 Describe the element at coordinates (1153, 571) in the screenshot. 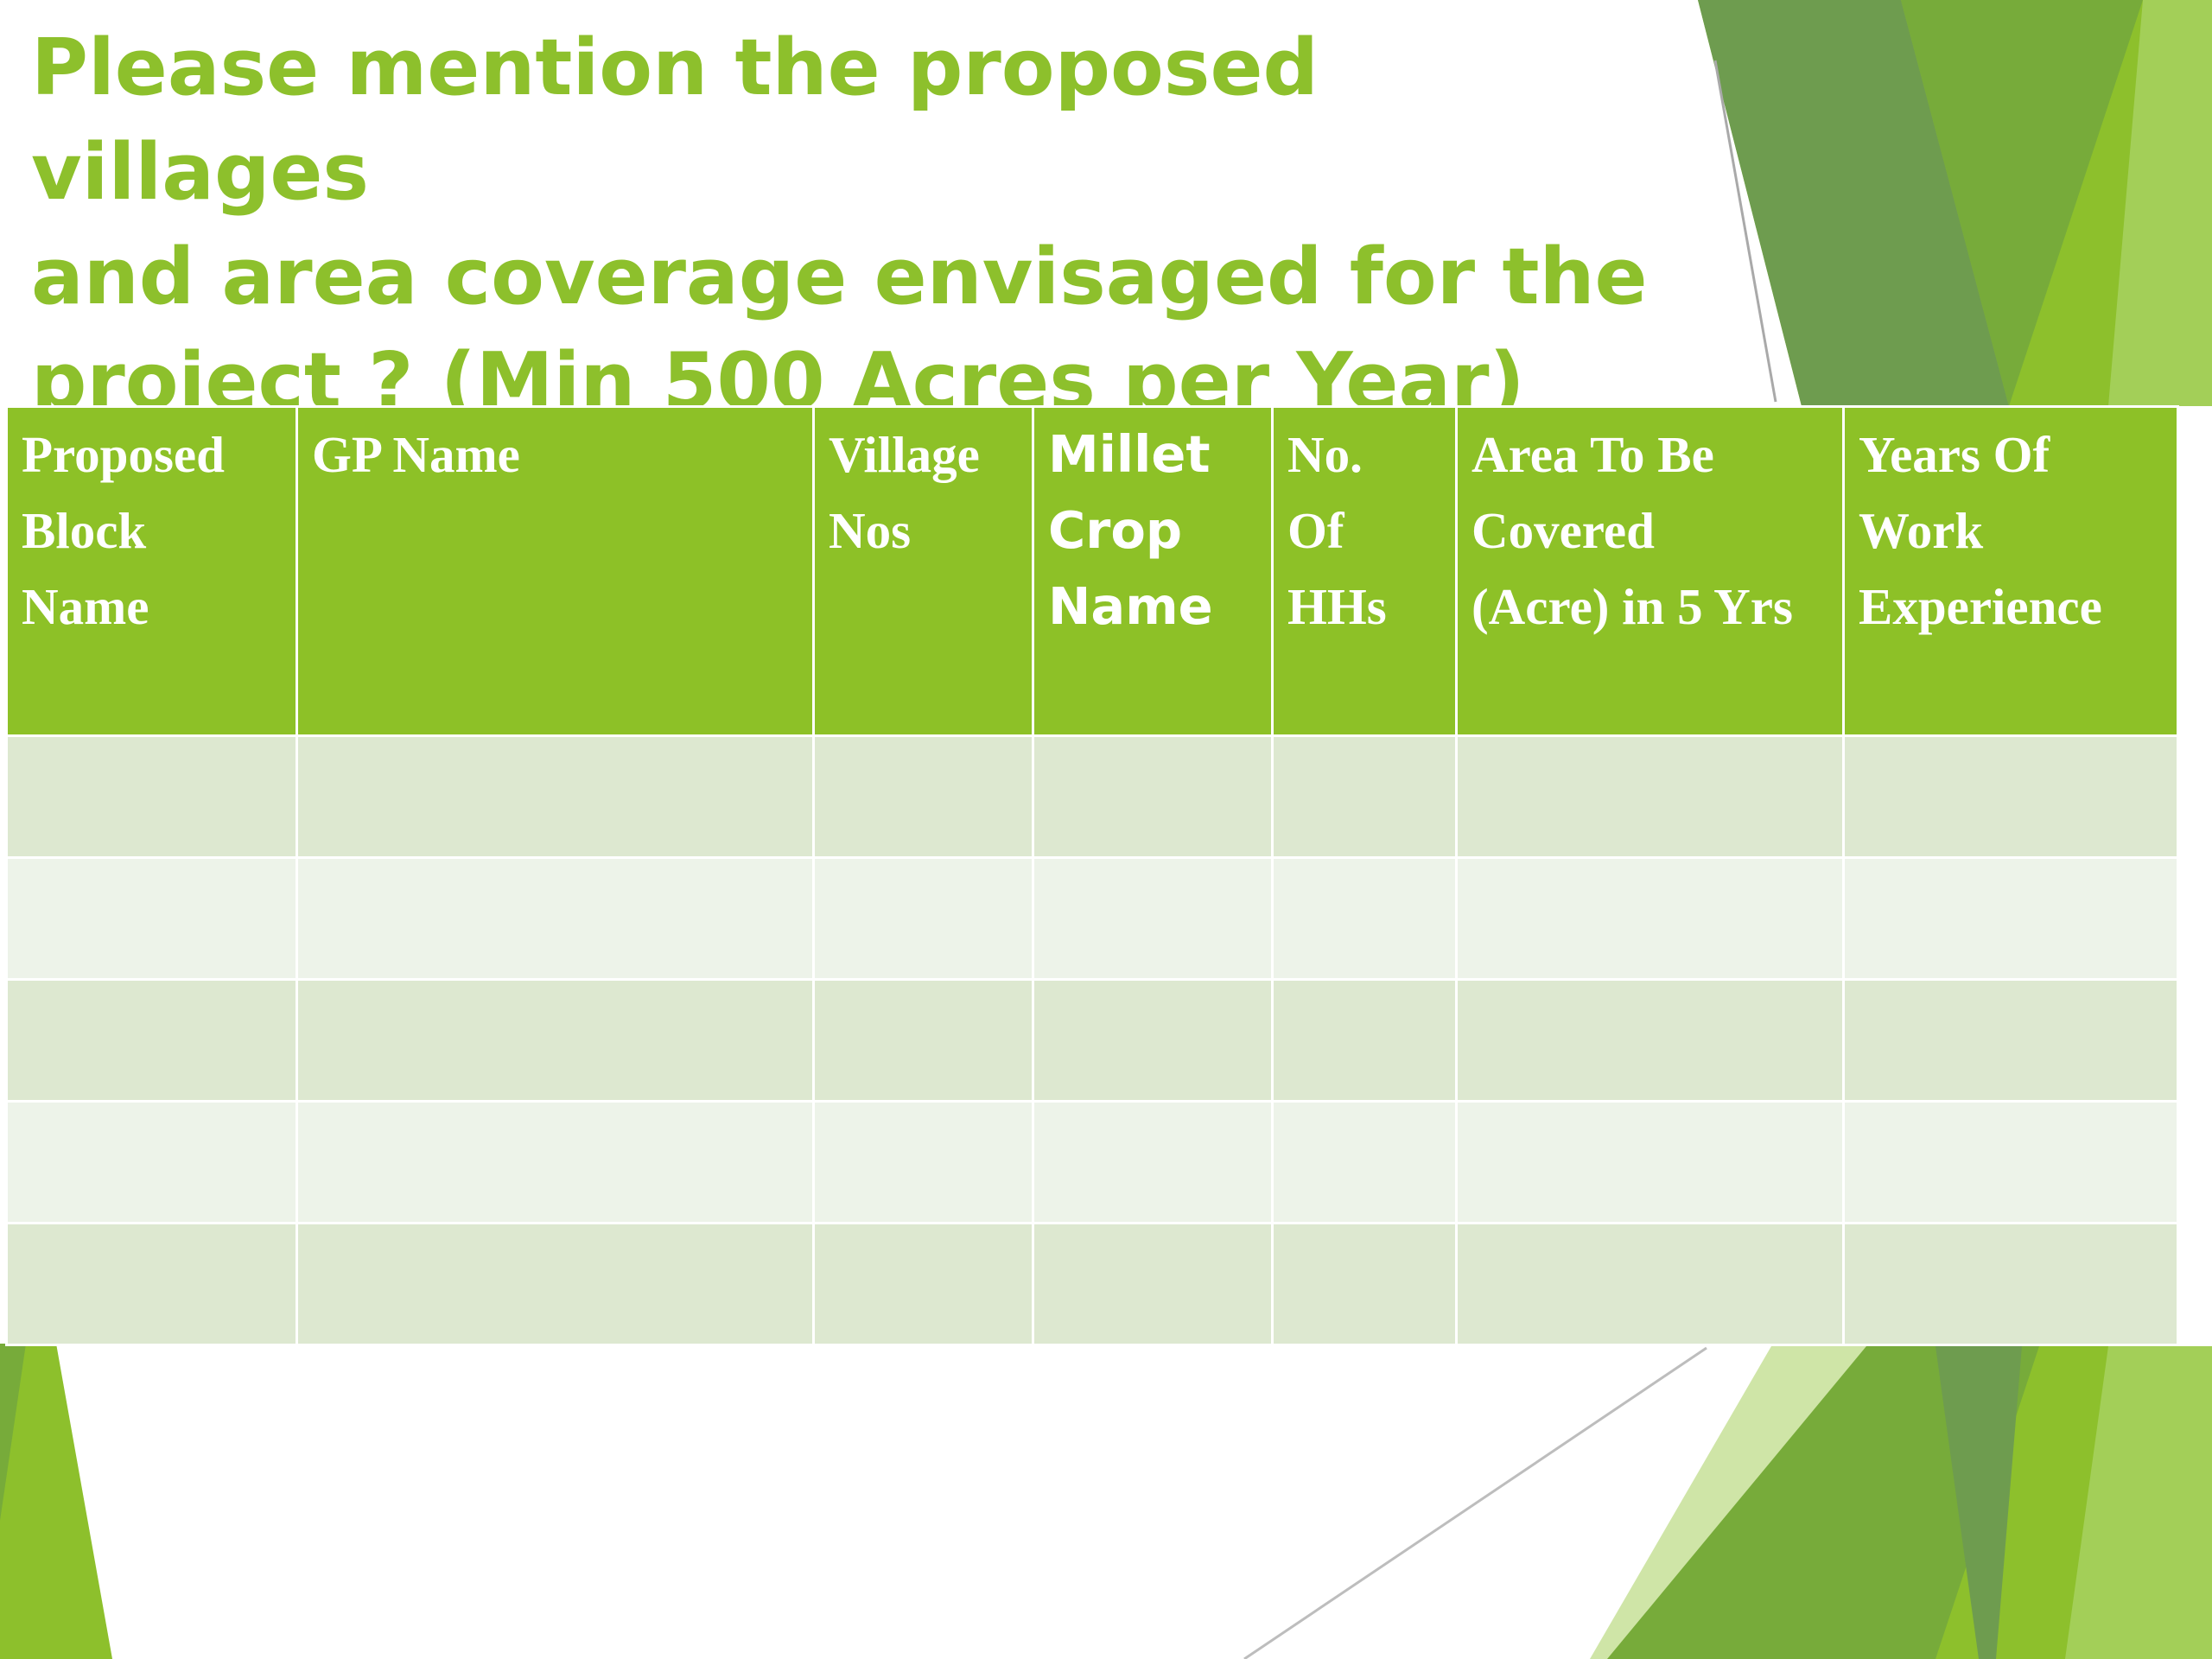

I see `column-header-millet-crop-name: Millet Crop Name` at that location.